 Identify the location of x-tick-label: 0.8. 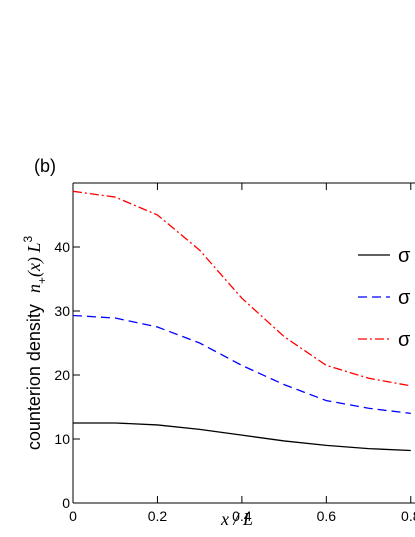
(408, 516).